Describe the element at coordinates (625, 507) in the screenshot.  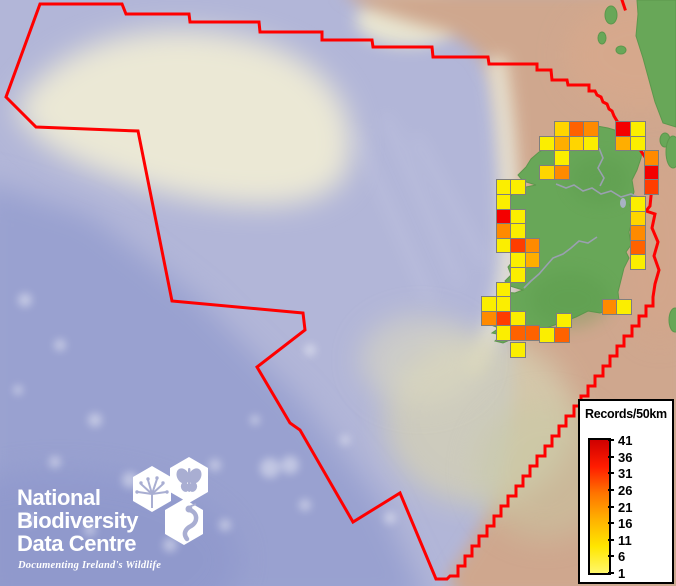
I see `legend-tick-label: 21` at that location.